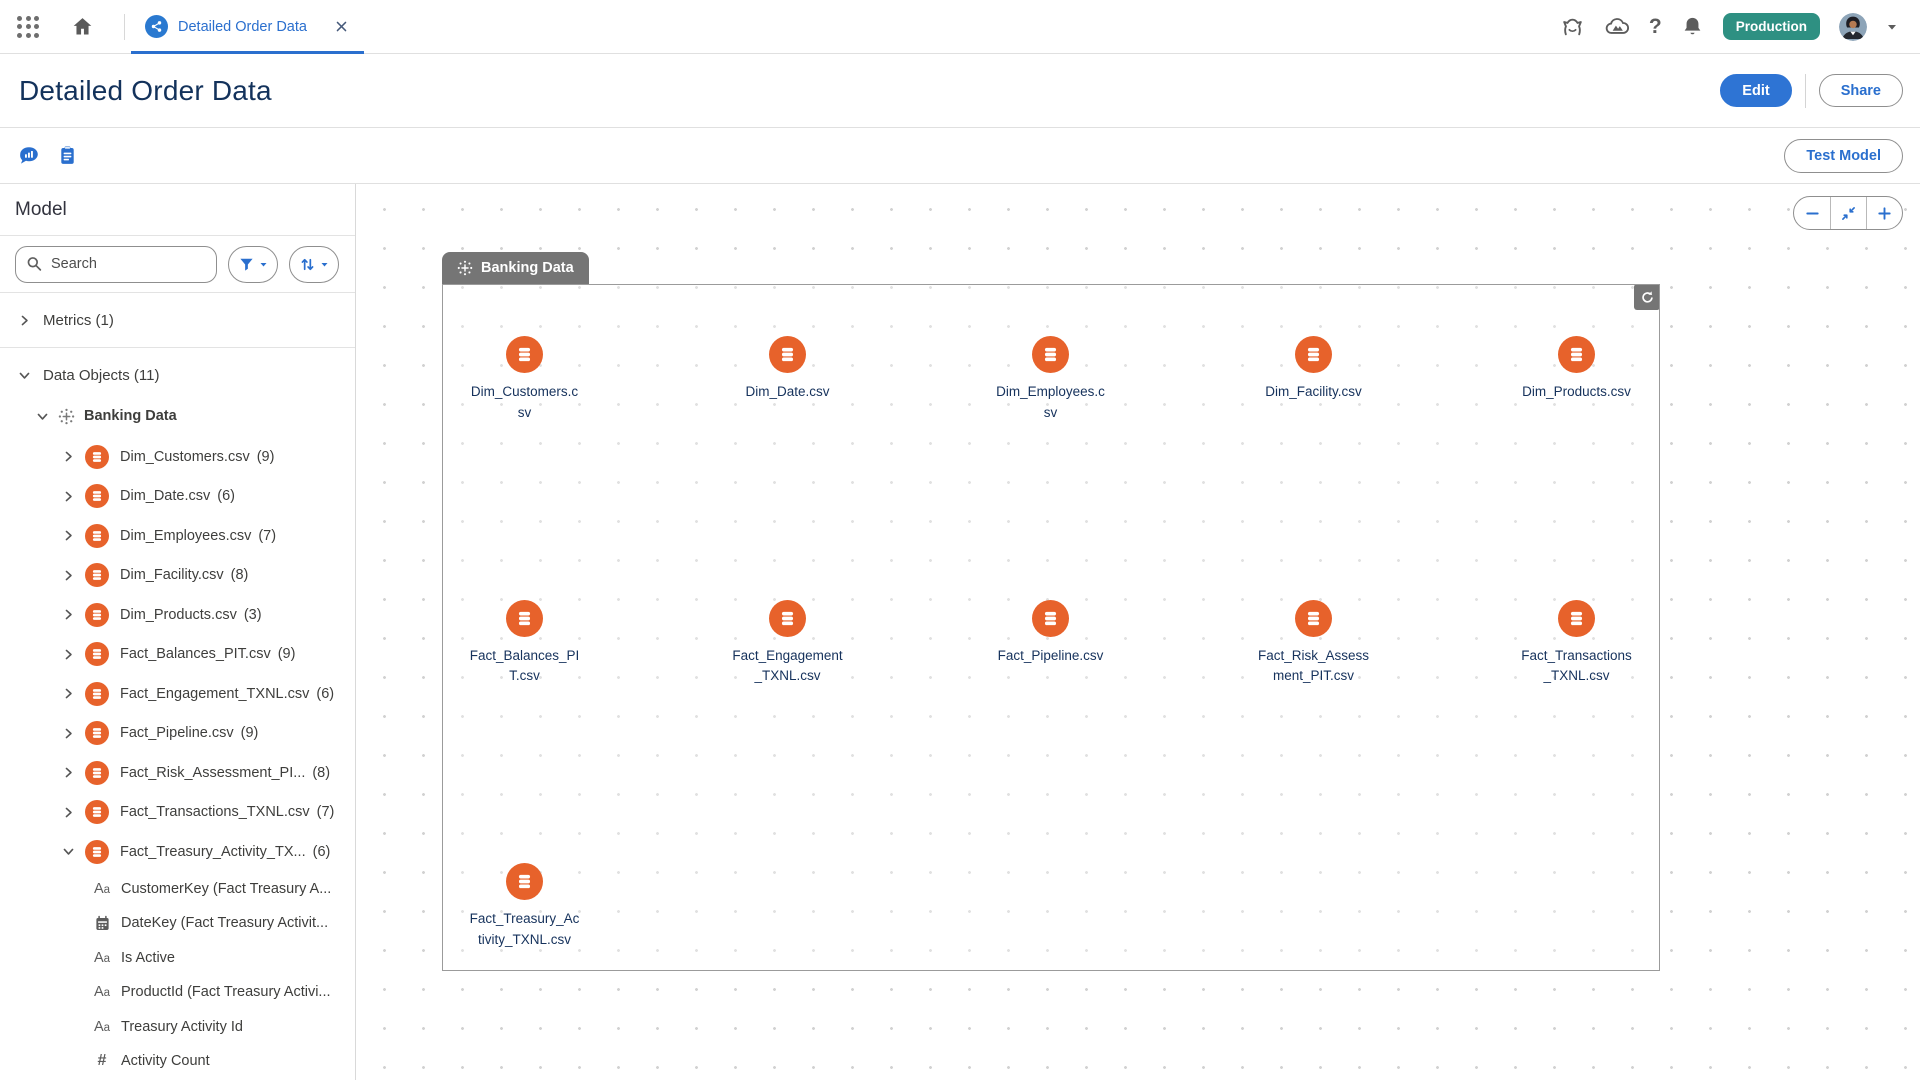  I want to click on share-button: Share, so click(1860, 90).